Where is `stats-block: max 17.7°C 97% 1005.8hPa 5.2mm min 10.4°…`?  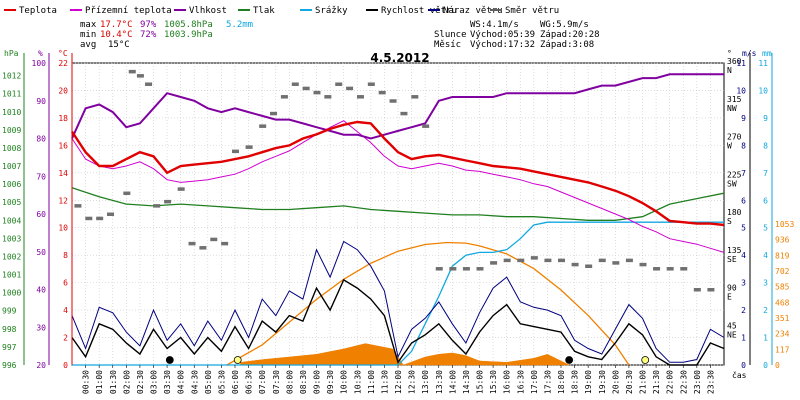 stats-block: max 17.7°C 97% 1005.8hPa 5.2mm min 10.4°… is located at coordinates (166, 35).